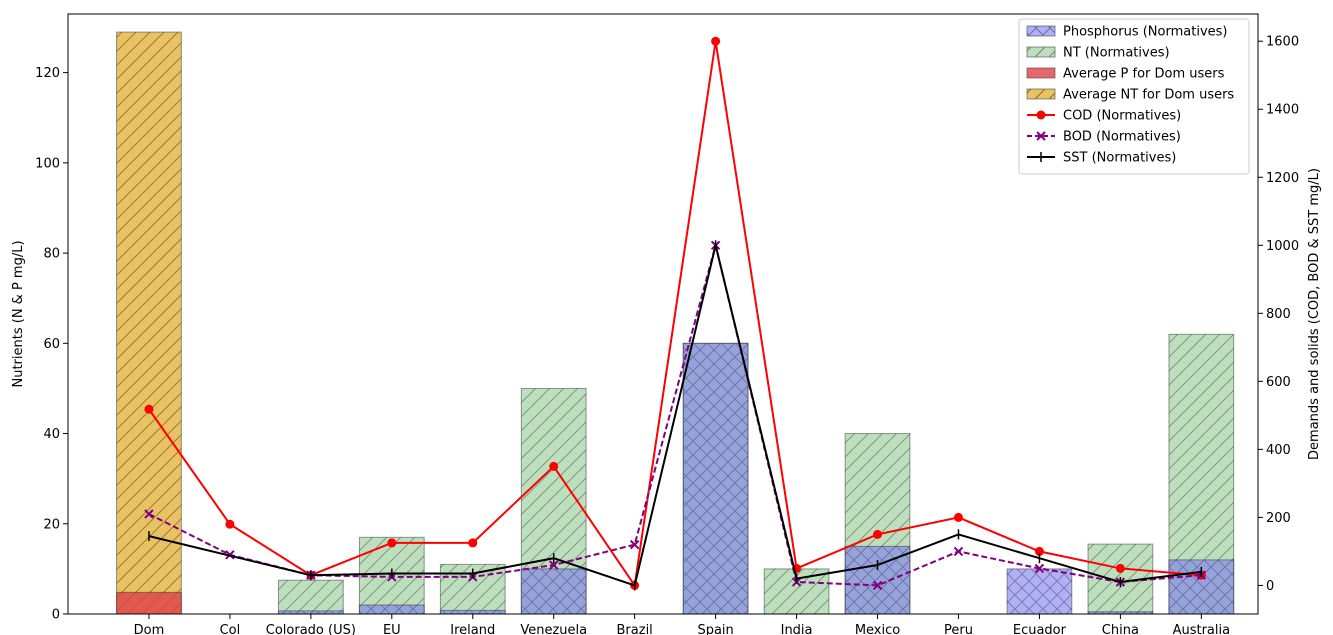  Describe the element at coordinates (51, 344) in the screenshot. I see `left-tick-label: 60` at that location.